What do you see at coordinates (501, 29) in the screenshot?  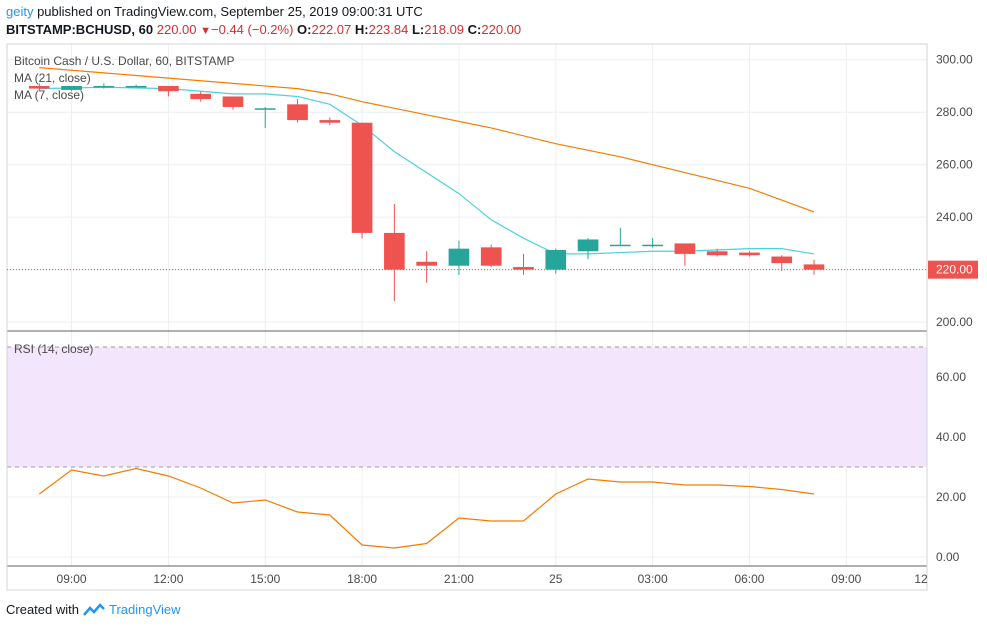 I see `close-value: 220.00` at bounding box center [501, 29].